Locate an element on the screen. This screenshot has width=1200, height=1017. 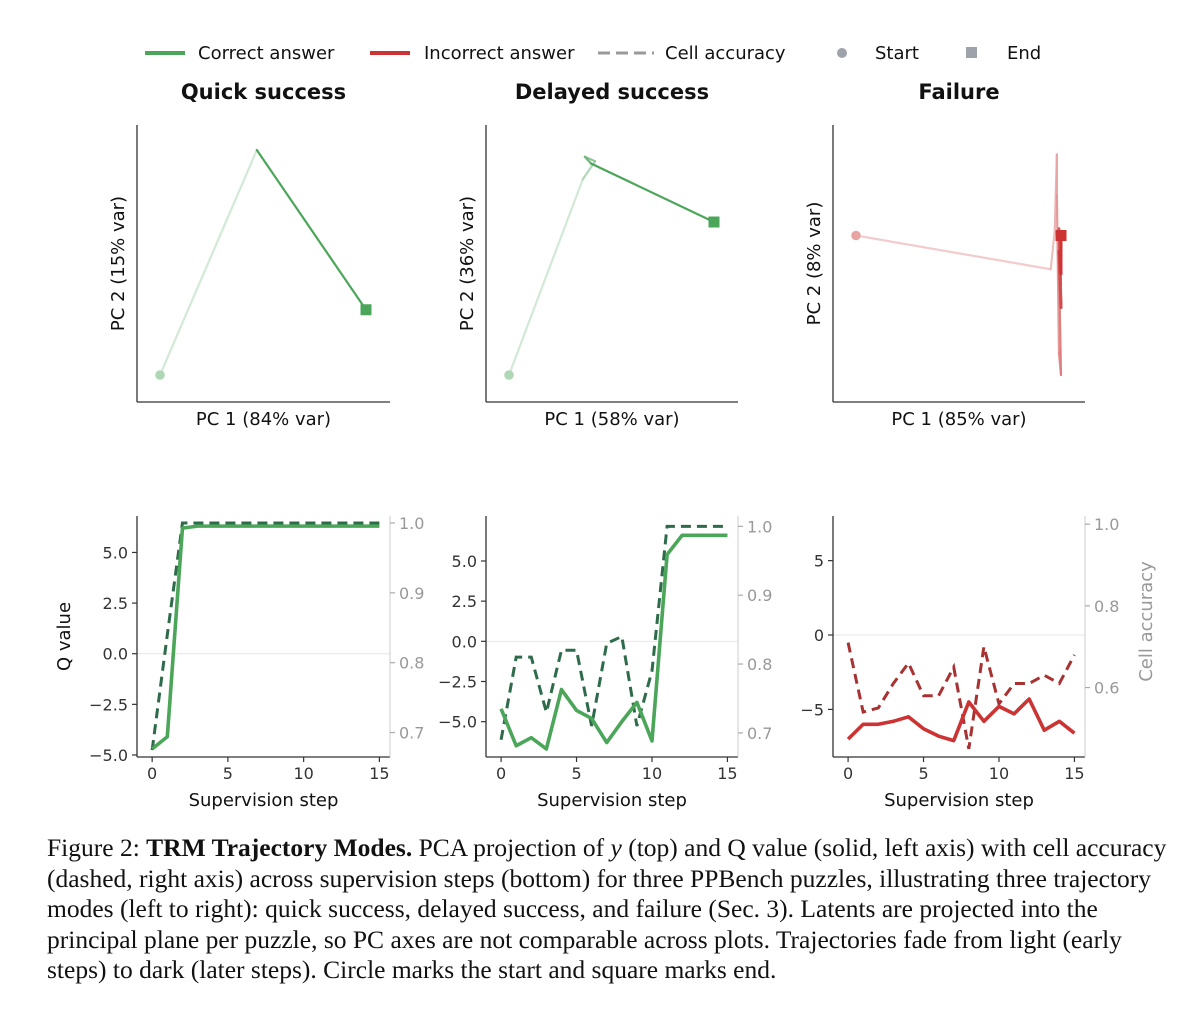
legend-label: Cell accuracy is located at coordinates (725, 53).